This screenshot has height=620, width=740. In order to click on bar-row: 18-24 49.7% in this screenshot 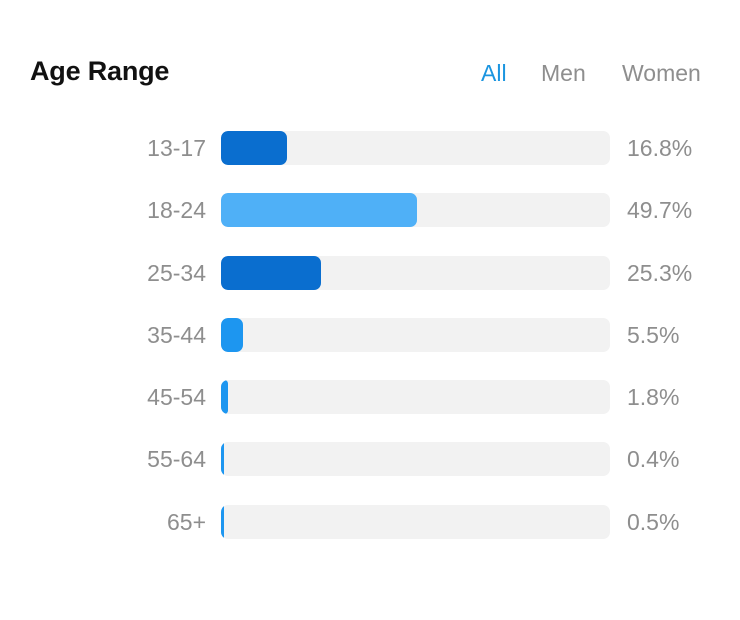, I will do `click(370, 213)`.